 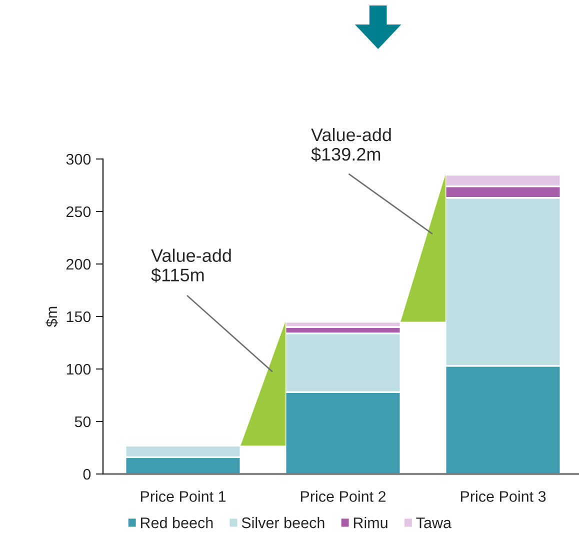 What do you see at coordinates (283, 522) in the screenshot?
I see `legend-label: Silver beech` at bounding box center [283, 522].